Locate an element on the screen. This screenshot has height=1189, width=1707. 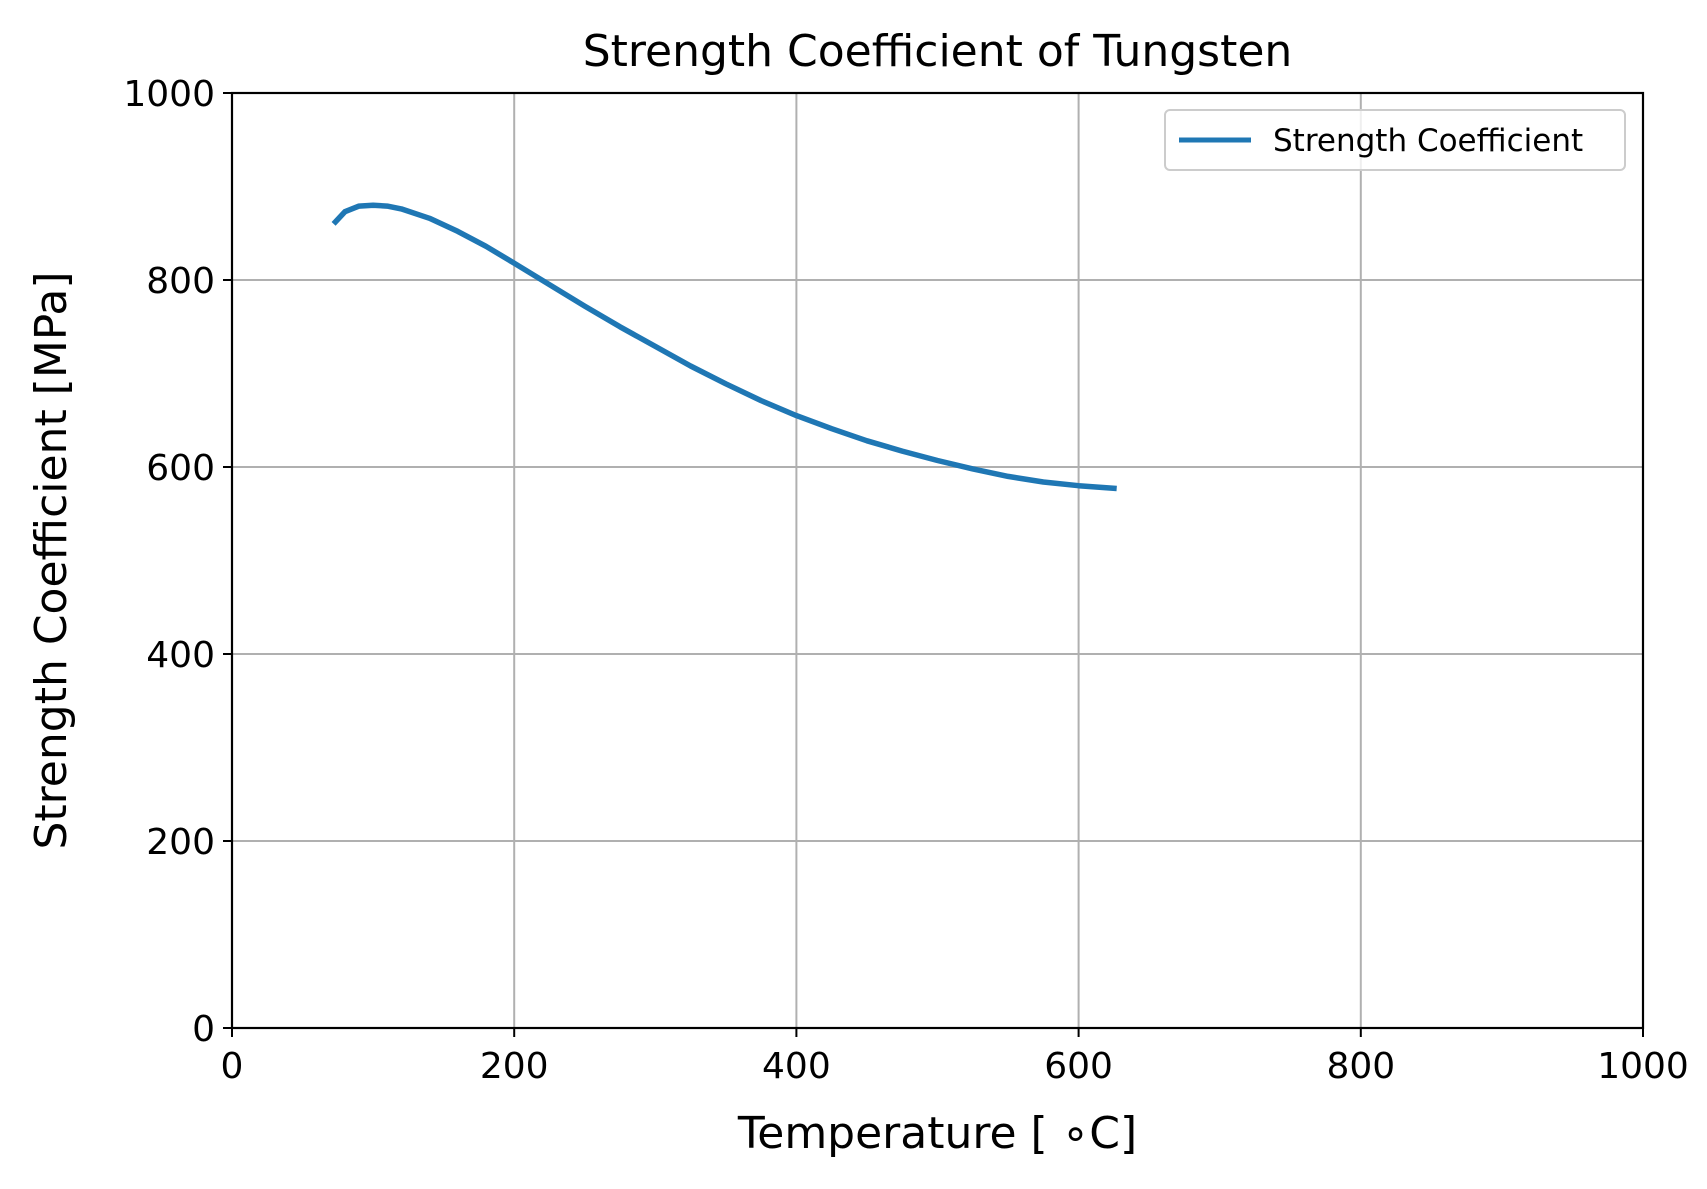
x-tick-label: 0 is located at coordinates (232, 1066).